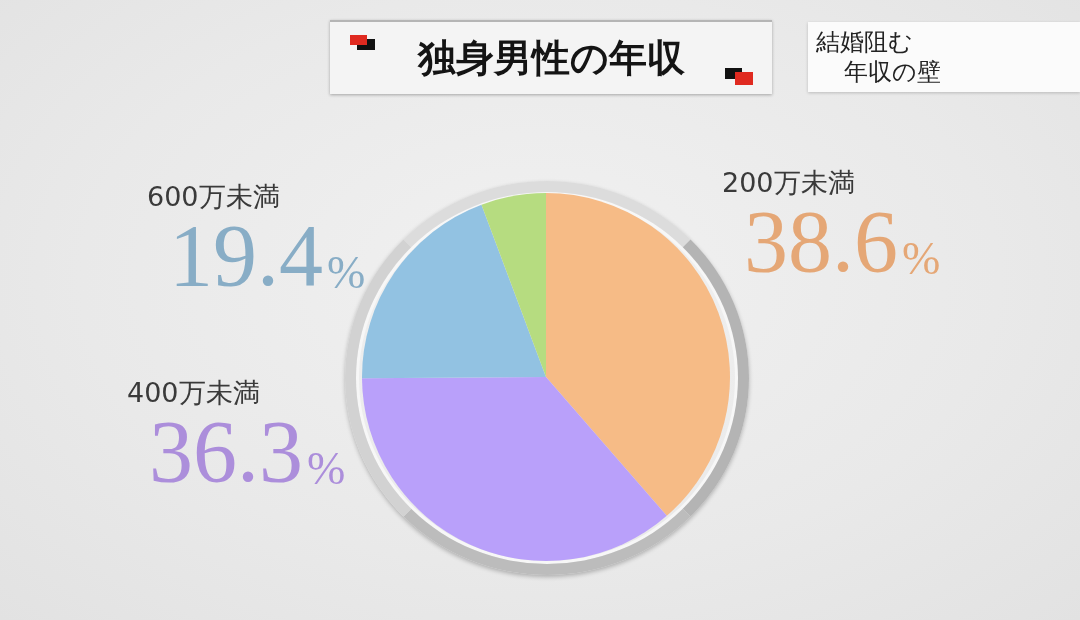 The width and height of the screenshot is (1080, 620). I want to click on chart-title: 独身男性の年収, so click(551, 58).